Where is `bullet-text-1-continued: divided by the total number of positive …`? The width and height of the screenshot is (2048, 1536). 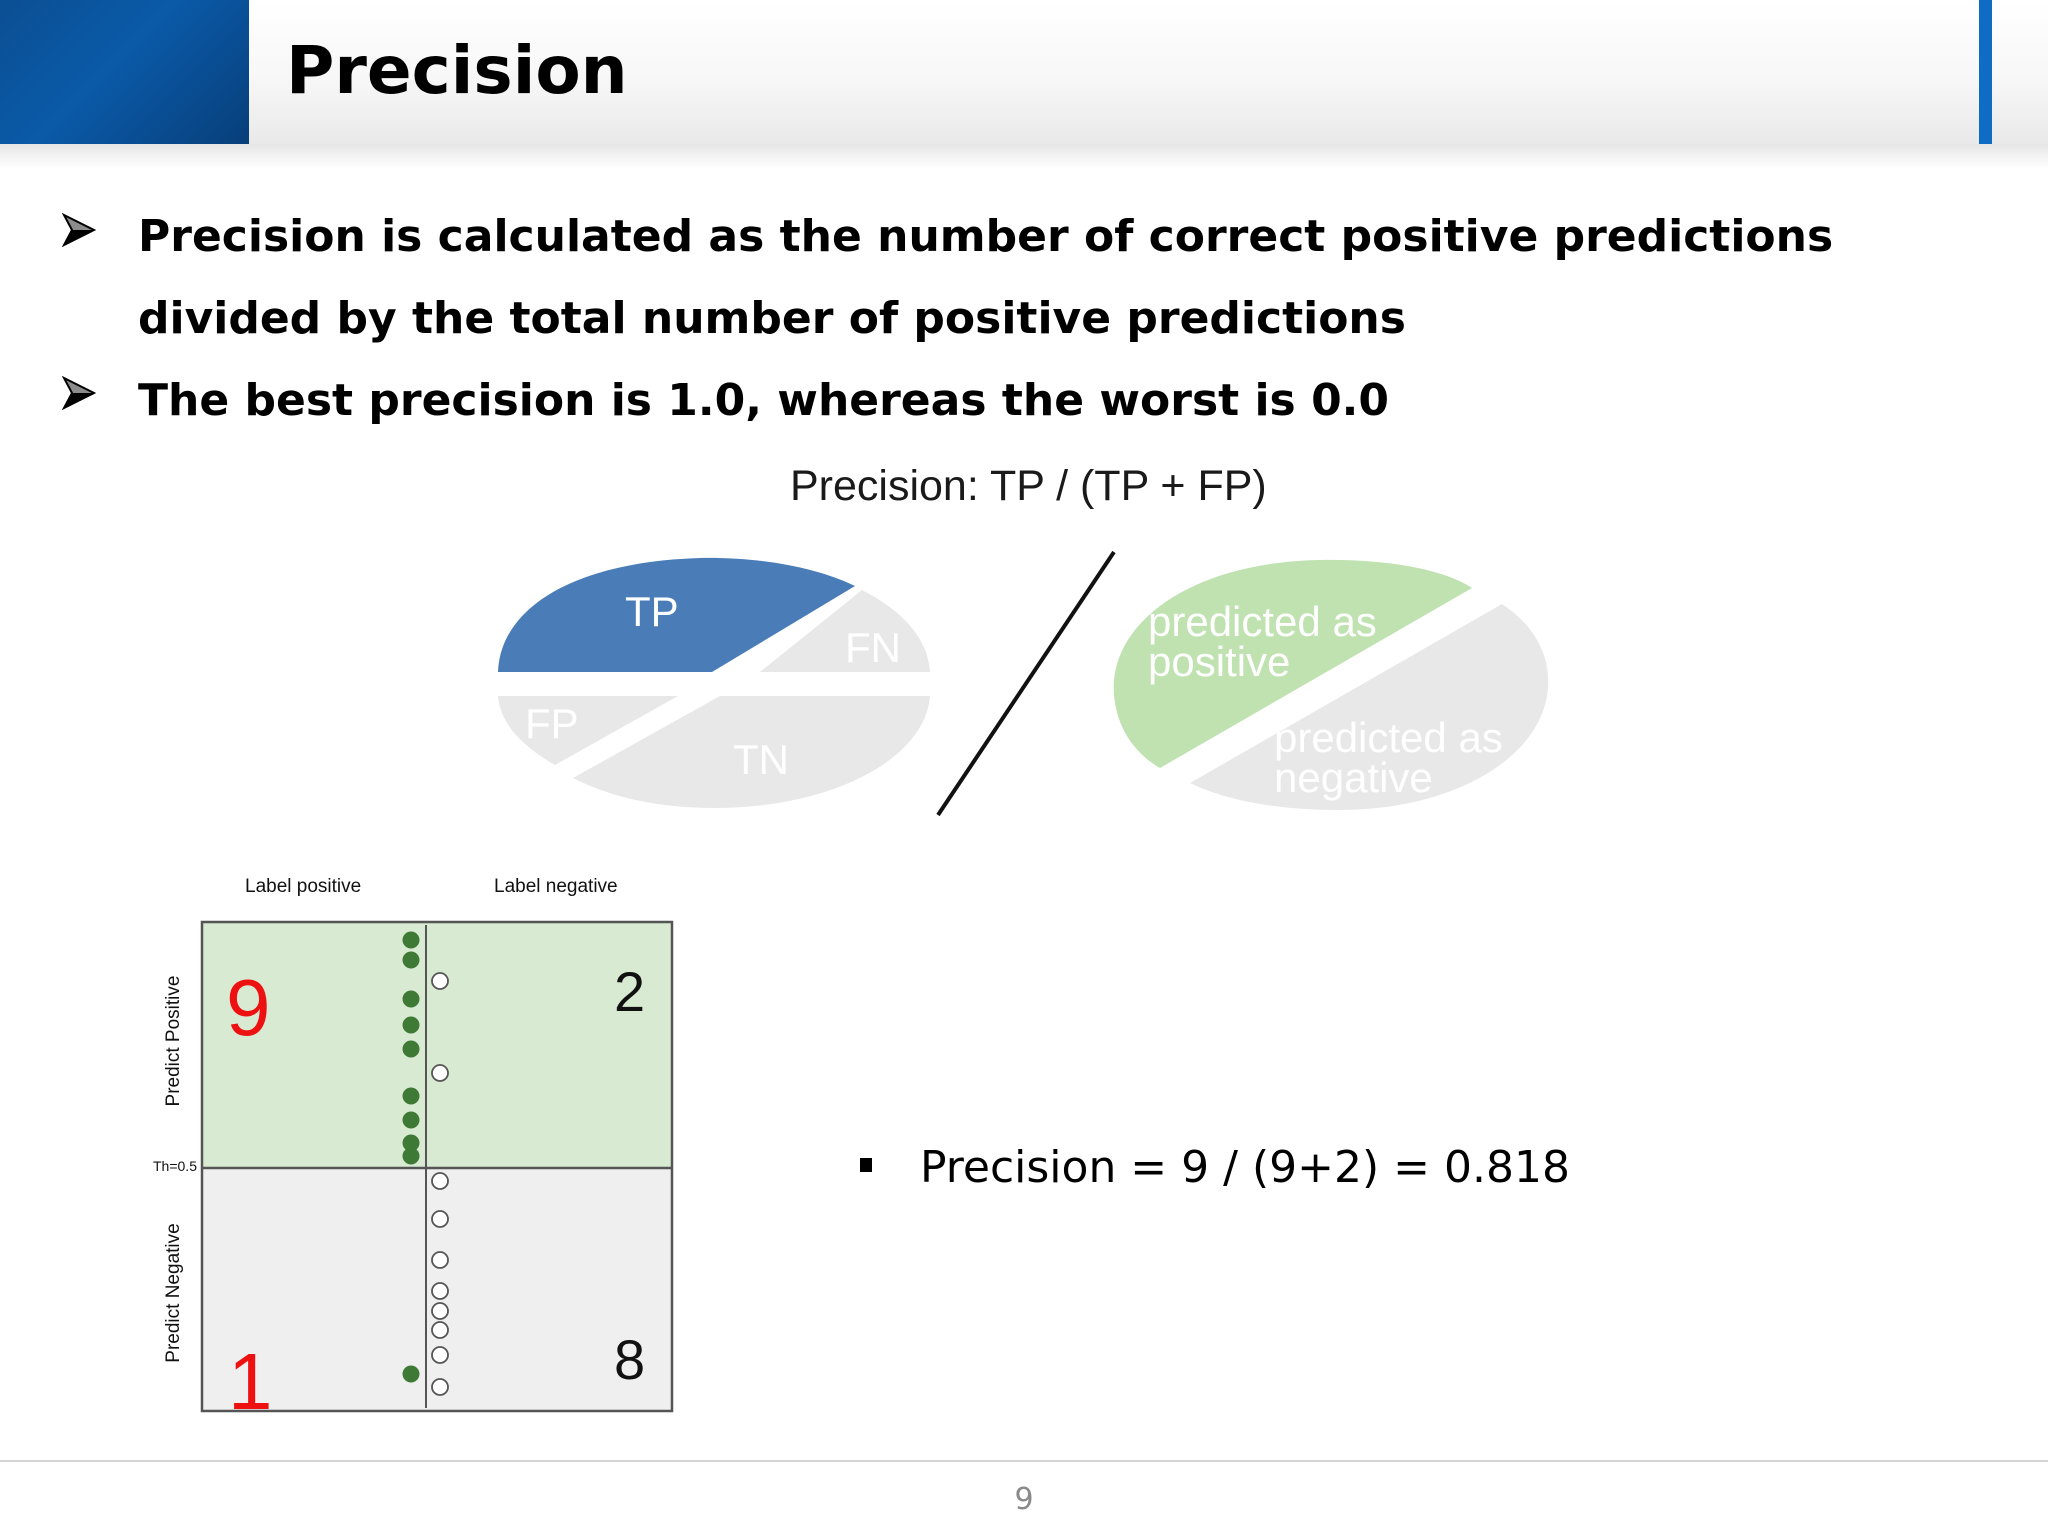
bullet-text-1-continued: divided by the total number of positive … is located at coordinates (772, 318).